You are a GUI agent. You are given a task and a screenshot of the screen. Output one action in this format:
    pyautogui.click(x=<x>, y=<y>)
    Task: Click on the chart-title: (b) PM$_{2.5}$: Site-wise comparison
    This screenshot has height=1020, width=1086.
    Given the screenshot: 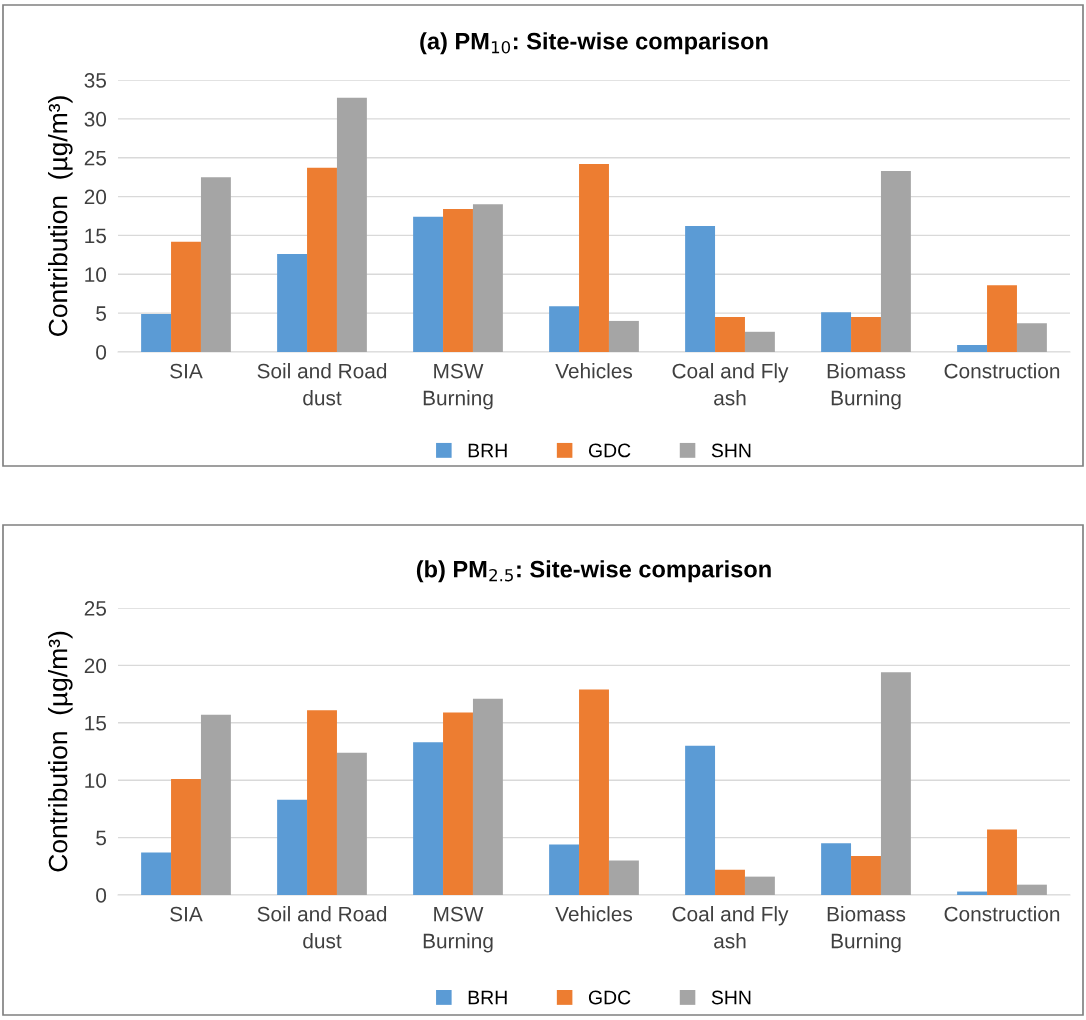 What is the action you would take?
    pyautogui.click(x=593, y=571)
    